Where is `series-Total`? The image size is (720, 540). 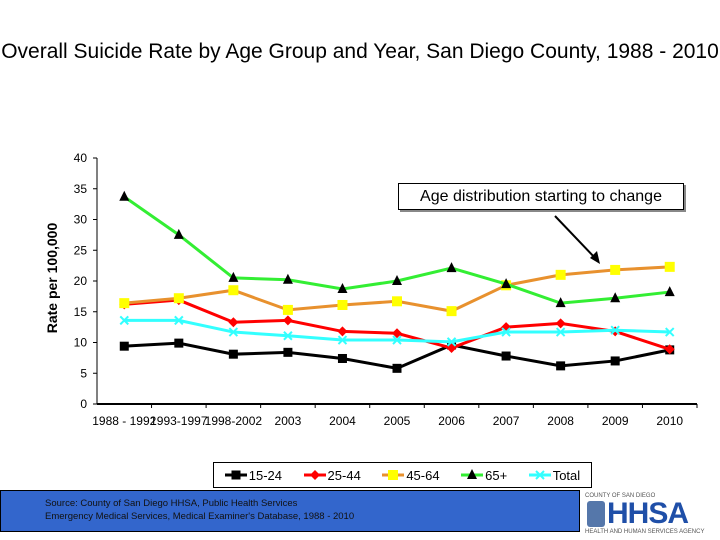
series-Total is located at coordinates (397, 331).